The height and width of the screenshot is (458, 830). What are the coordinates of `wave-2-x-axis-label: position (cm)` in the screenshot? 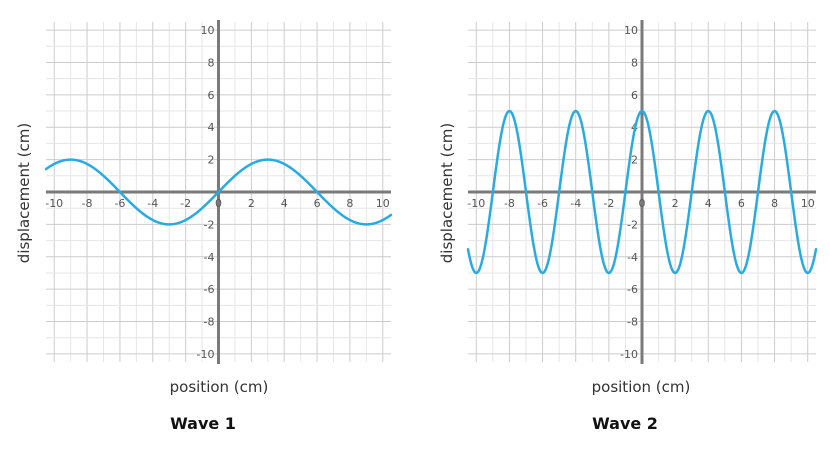 It's located at (641, 387).